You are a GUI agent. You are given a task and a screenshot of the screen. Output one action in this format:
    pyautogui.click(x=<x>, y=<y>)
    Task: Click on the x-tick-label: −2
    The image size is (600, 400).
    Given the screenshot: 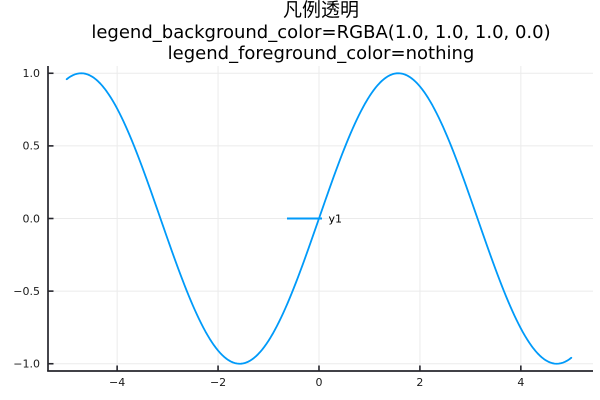 What is the action you would take?
    pyautogui.click(x=218, y=382)
    